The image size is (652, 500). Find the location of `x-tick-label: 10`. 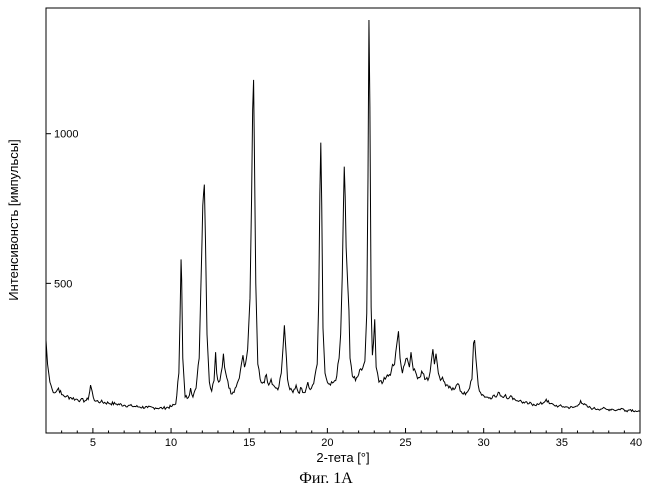

x-tick-label: 10 is located at coordinates (171, 443).